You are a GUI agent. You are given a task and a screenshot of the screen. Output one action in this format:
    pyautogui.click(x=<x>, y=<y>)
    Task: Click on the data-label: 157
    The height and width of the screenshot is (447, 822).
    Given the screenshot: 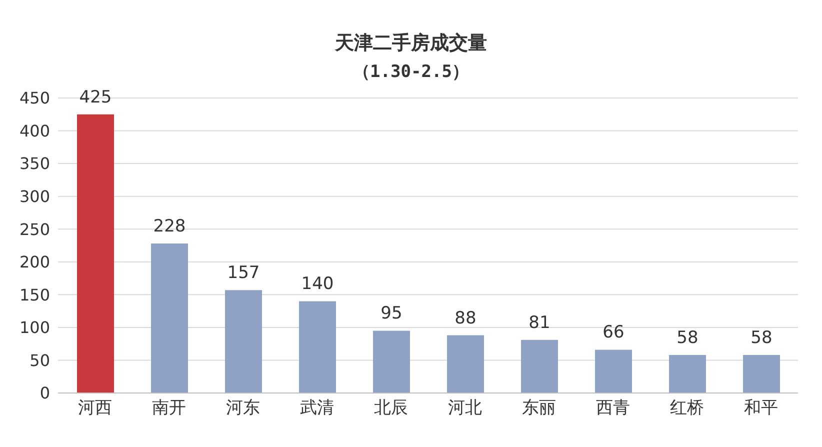 What is the action you would take?
    pyautogui.click(x=243, y=273)
    